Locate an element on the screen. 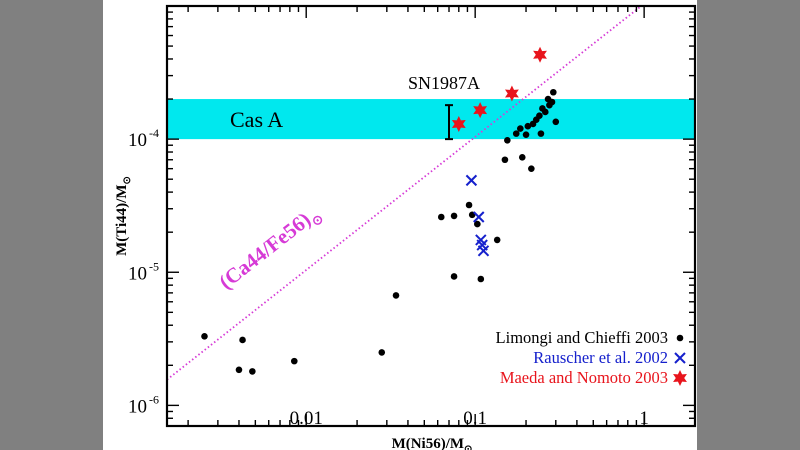 Image resolution: width=800 pixels, height=450 pixels. series-1-point-1-stroke-b is located at coordinates (479, 217).